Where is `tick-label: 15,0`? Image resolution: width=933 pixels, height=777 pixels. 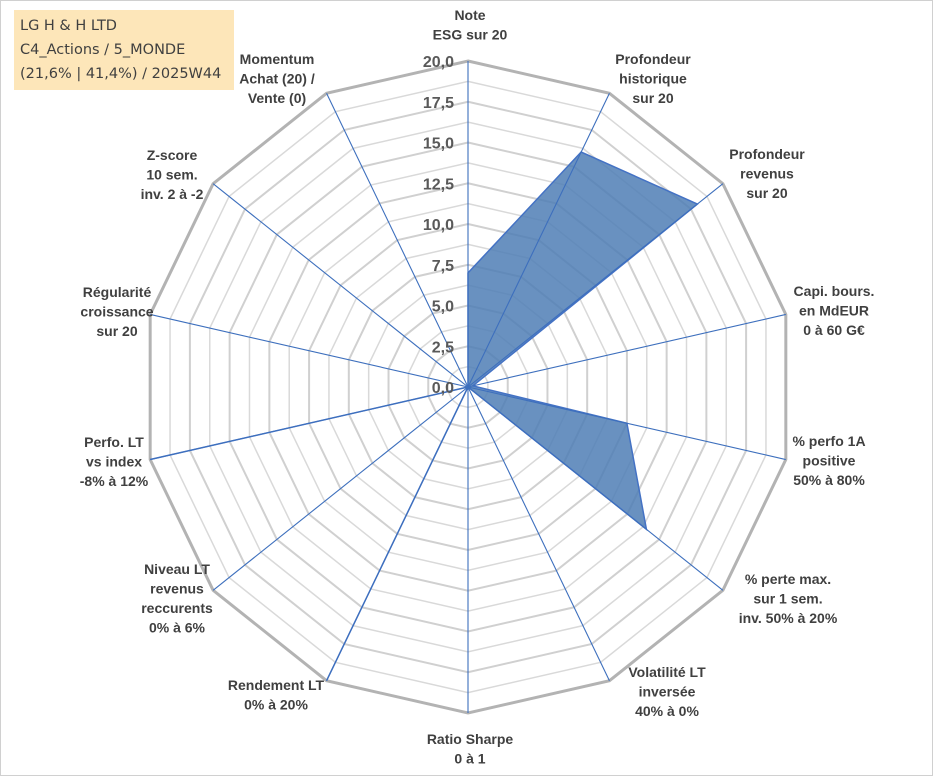
tick-label: 15,0 is located at coordinates (438, 144).